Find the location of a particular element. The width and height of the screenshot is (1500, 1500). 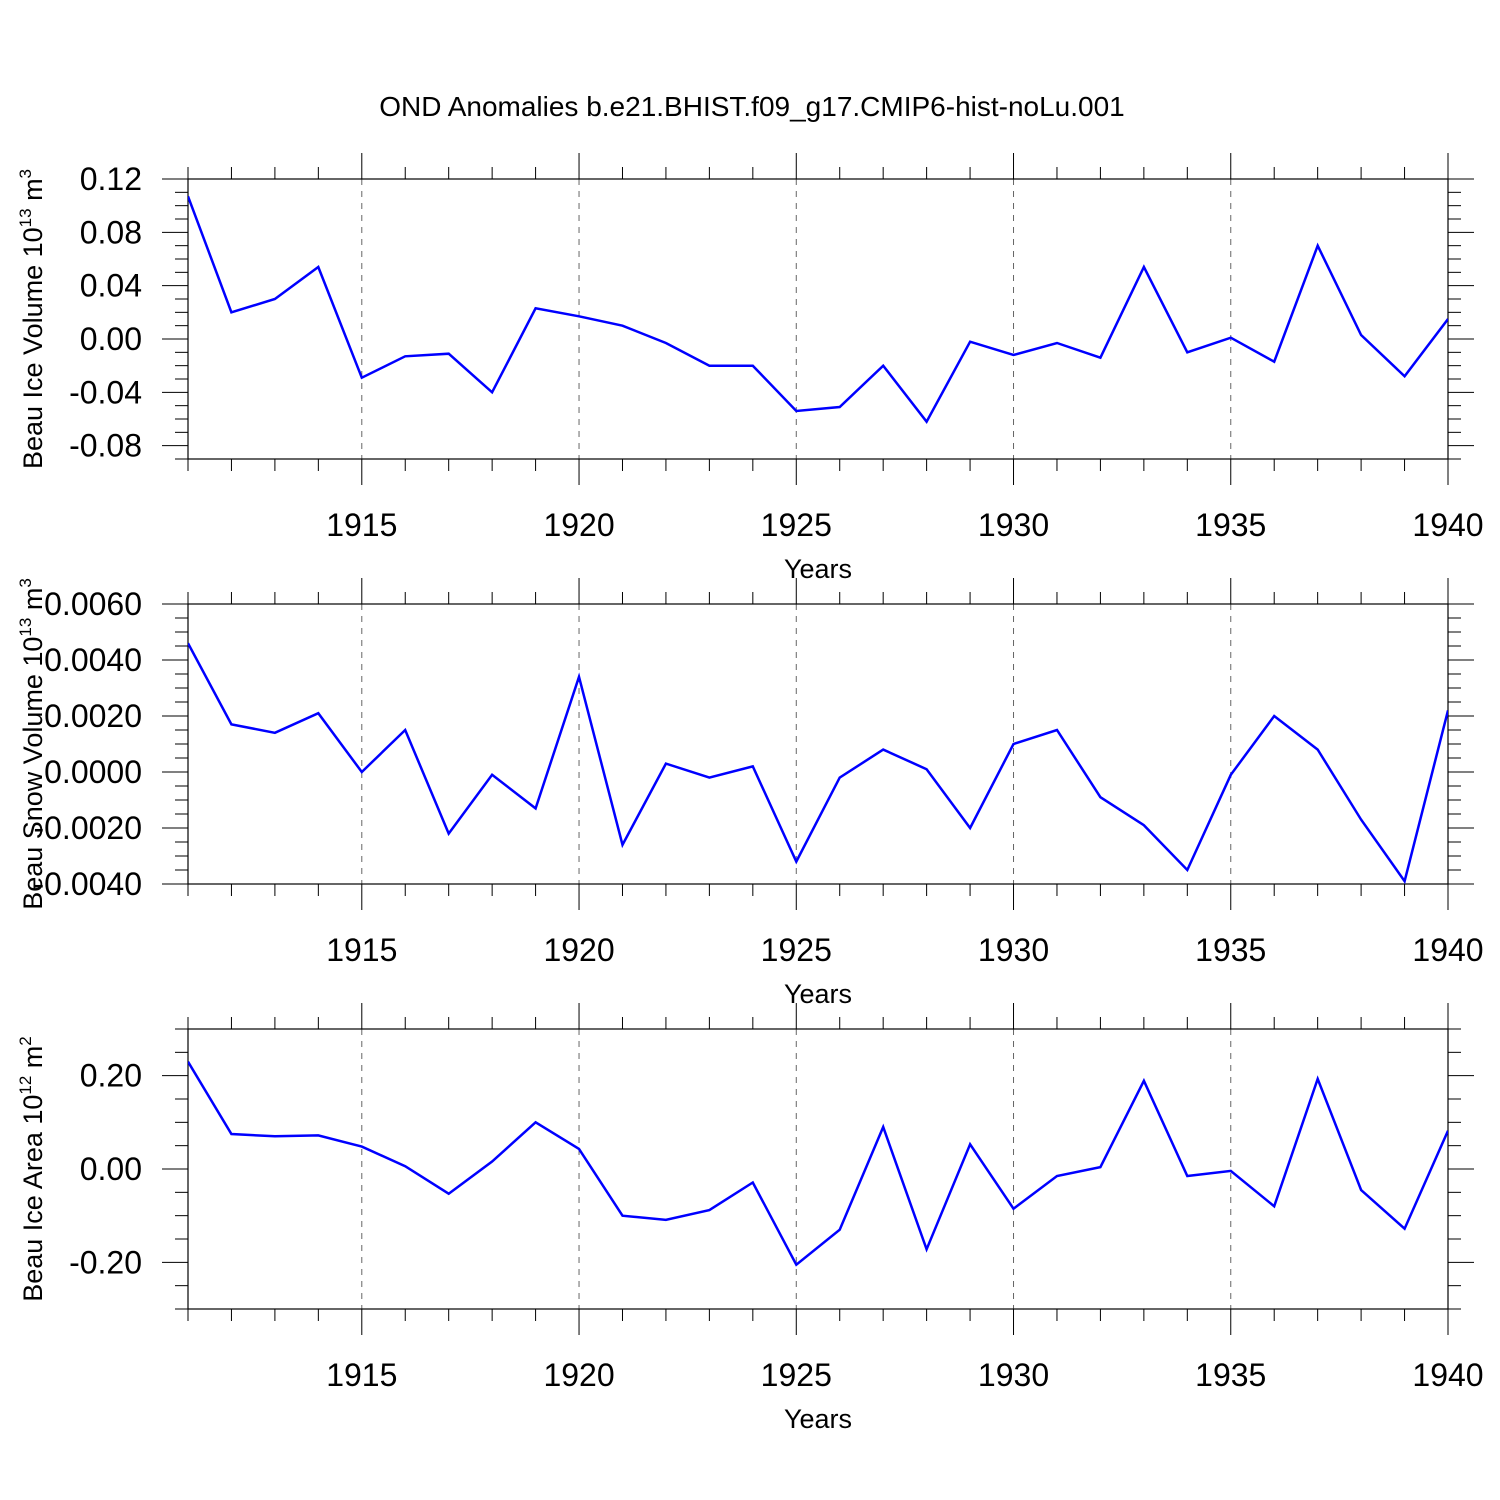

y-tick-label: -0.0020 is located at coordinates (87, 828).